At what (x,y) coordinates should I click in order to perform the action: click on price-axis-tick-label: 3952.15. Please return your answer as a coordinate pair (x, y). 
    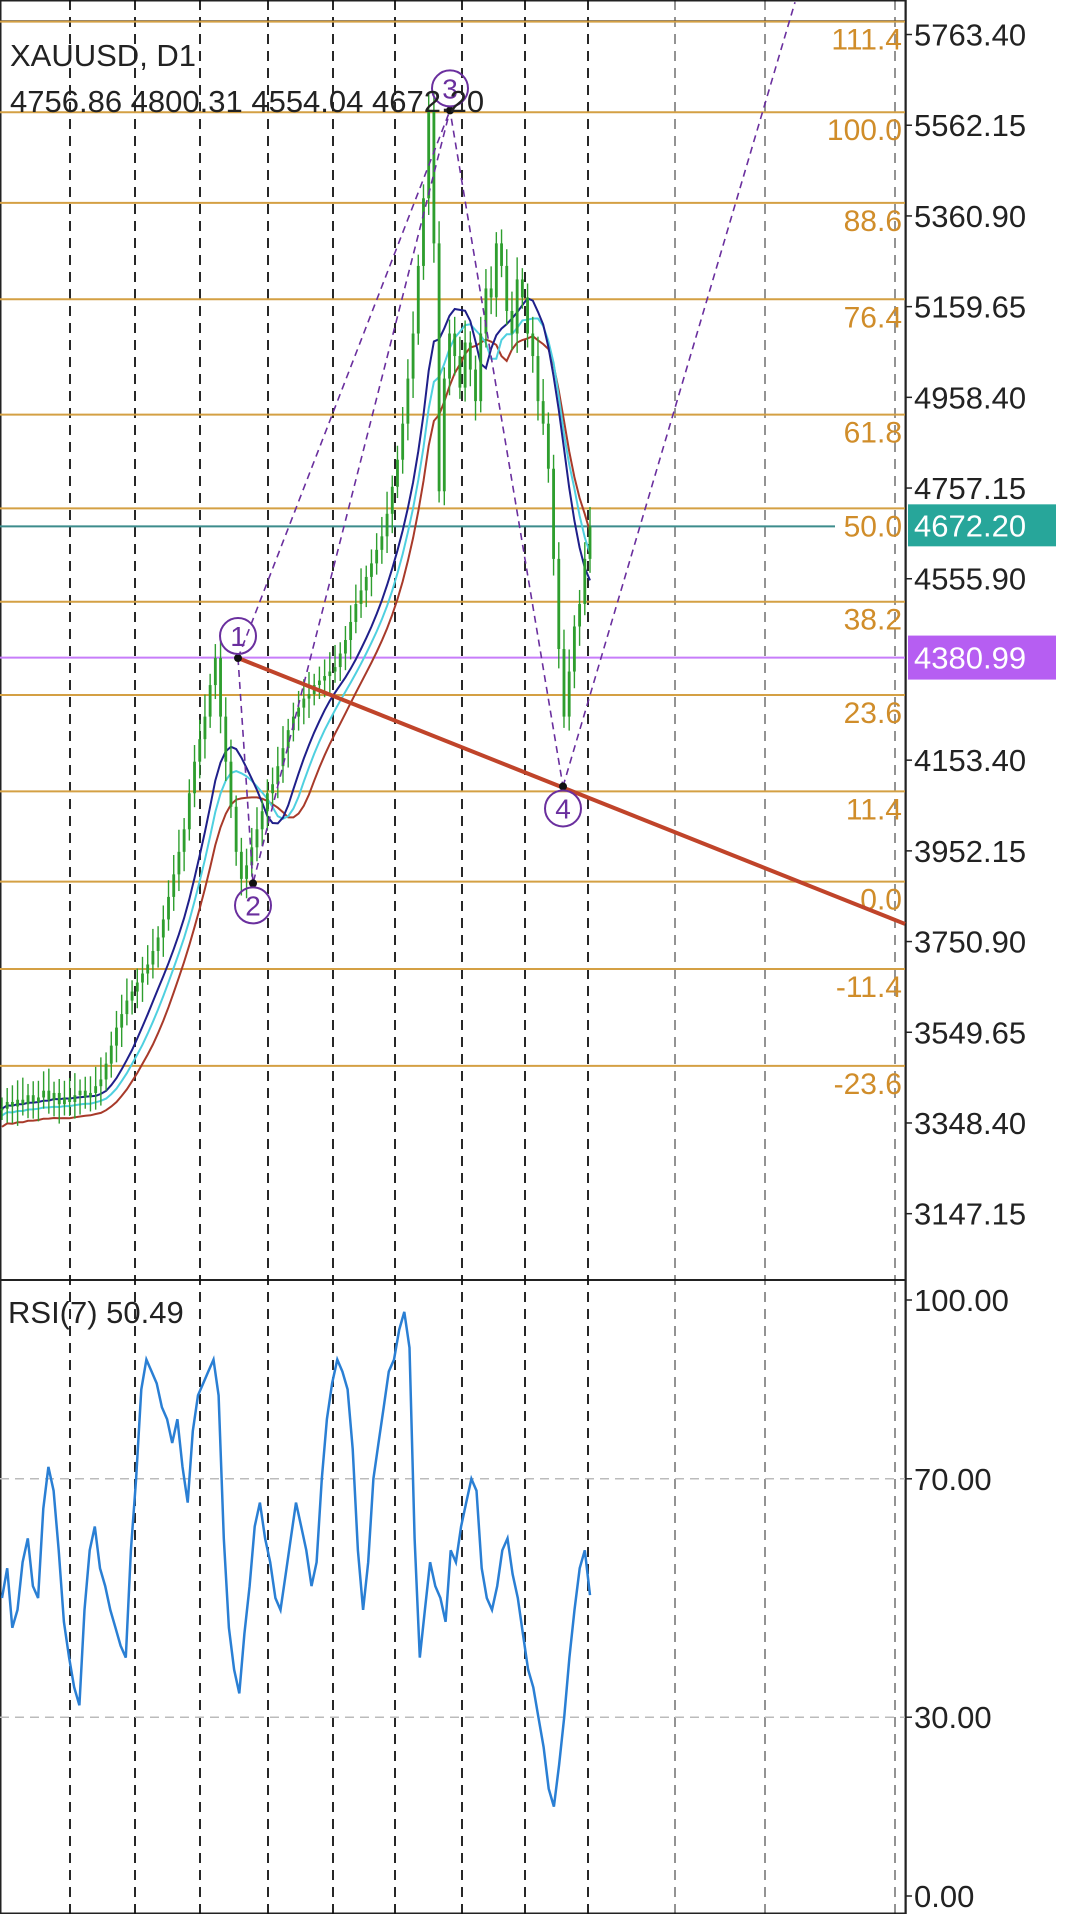
    Looking at the image, I should click on (970, 851).